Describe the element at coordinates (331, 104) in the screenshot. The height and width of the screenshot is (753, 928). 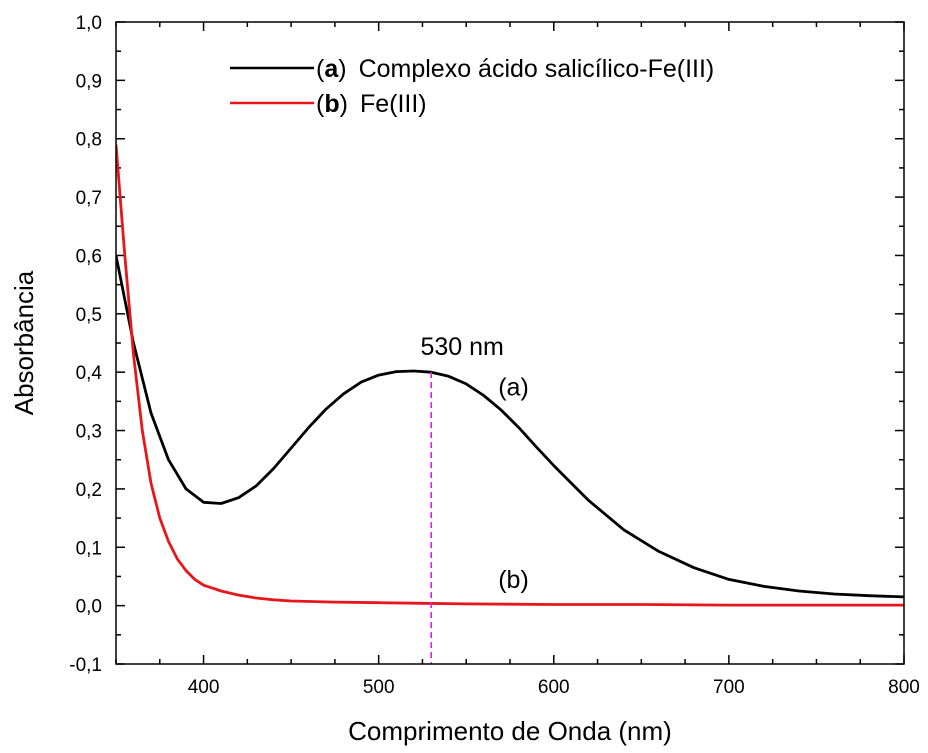
I see `legend-letter-b: b` at that location.